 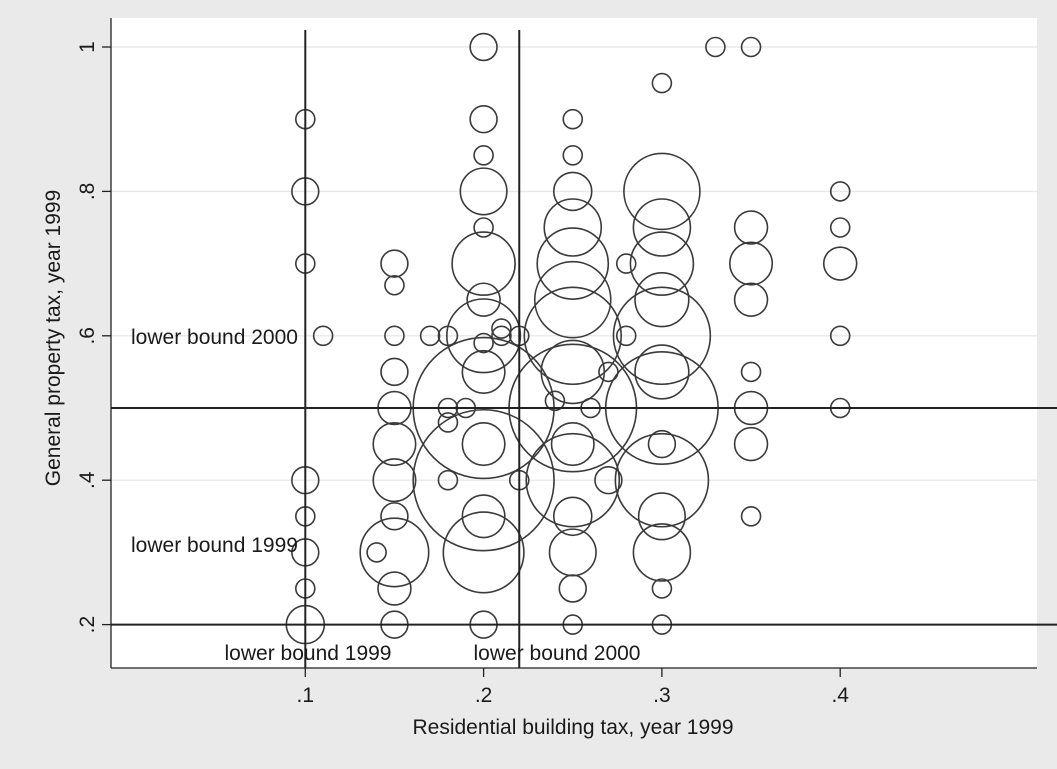 I want to click on y-tick-label: .2, so click(x=87, y=625).